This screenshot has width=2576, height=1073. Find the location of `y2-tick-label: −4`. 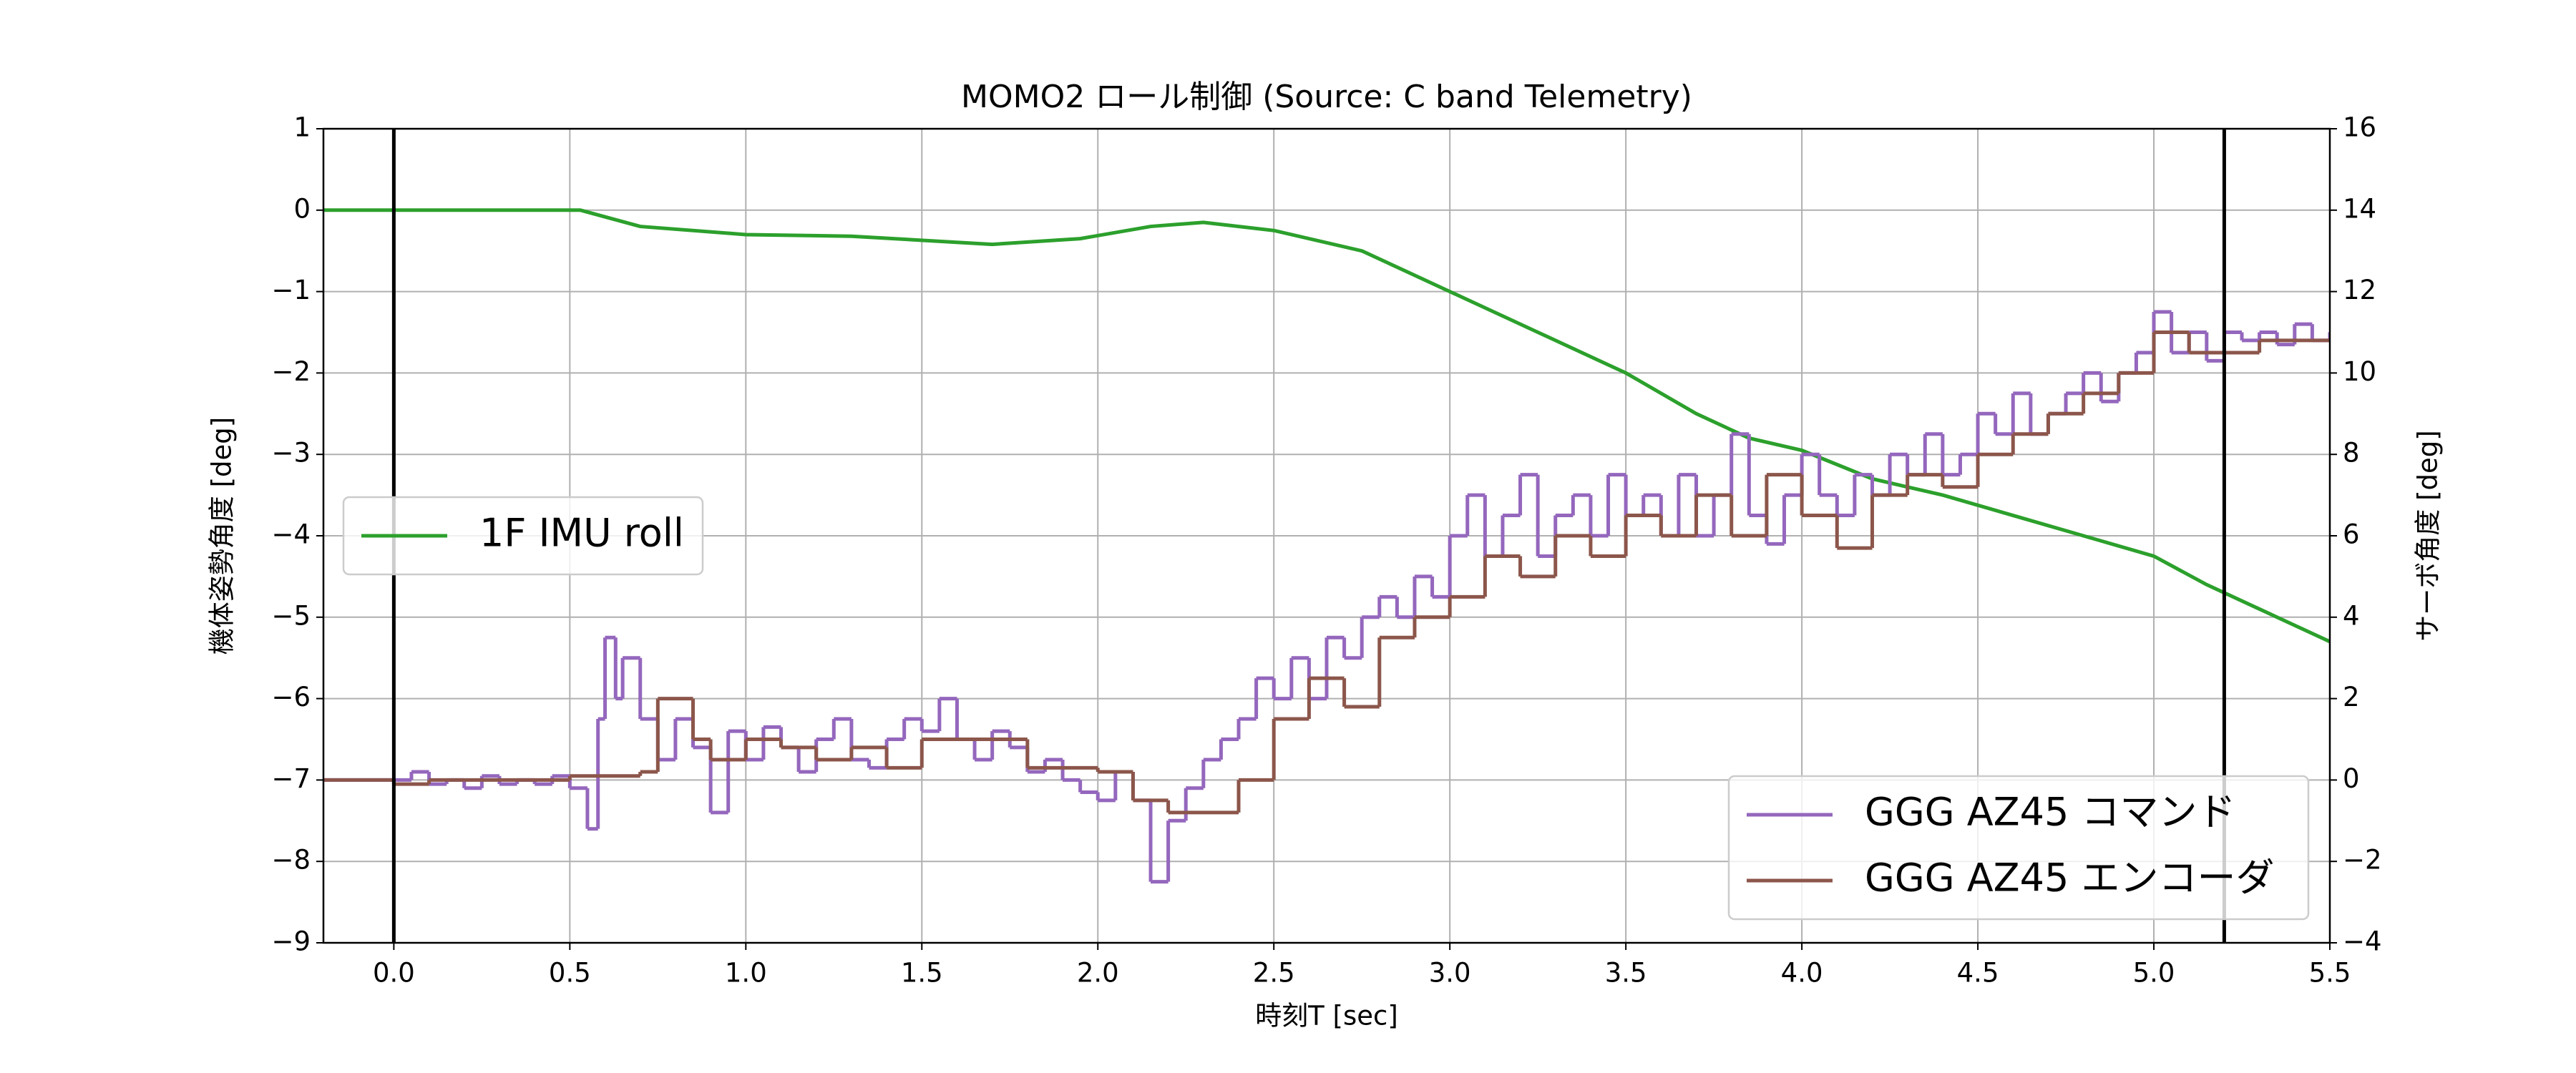

y2-tick-label: −4 is located at coordinates (2362, 941).